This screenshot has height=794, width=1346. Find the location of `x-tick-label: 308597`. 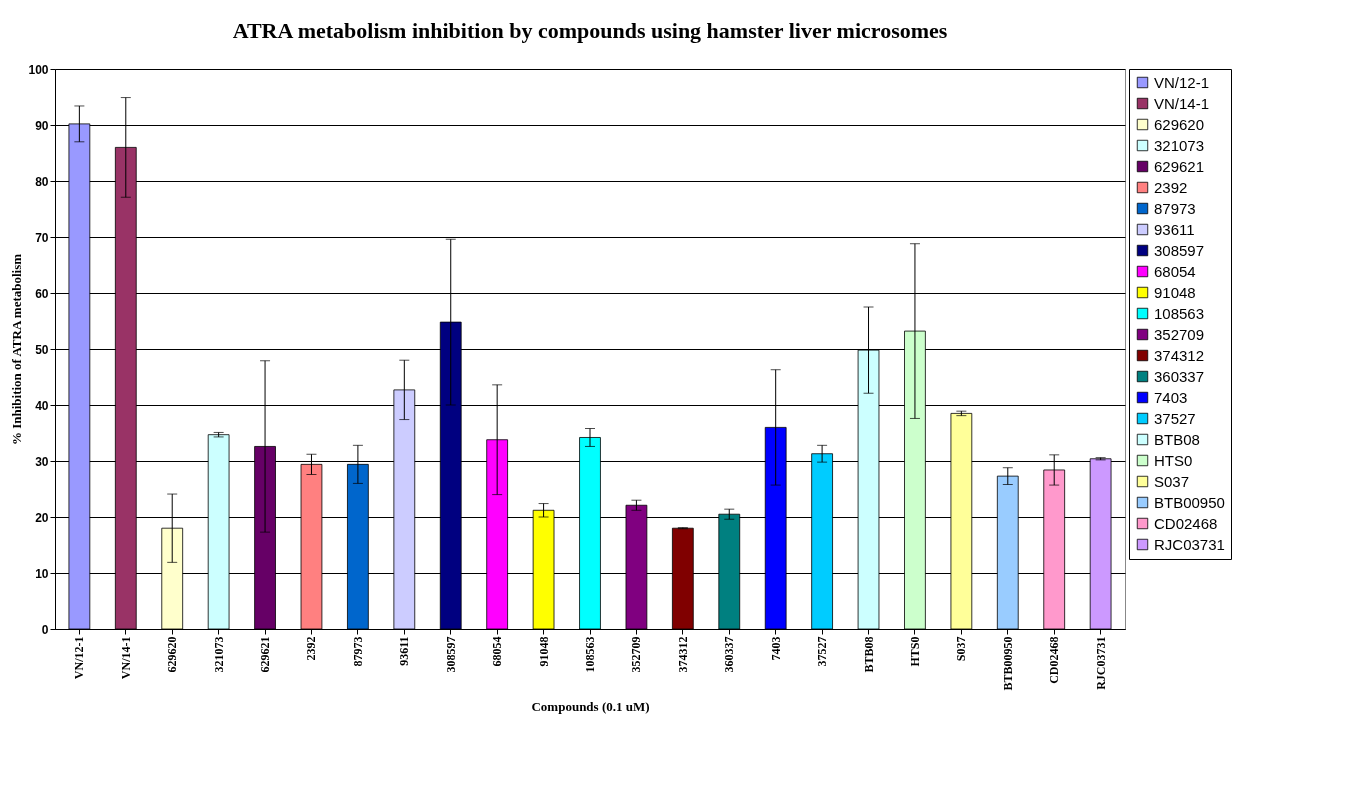

x-tick-label: 308597 is located at coordinates (450, 654).